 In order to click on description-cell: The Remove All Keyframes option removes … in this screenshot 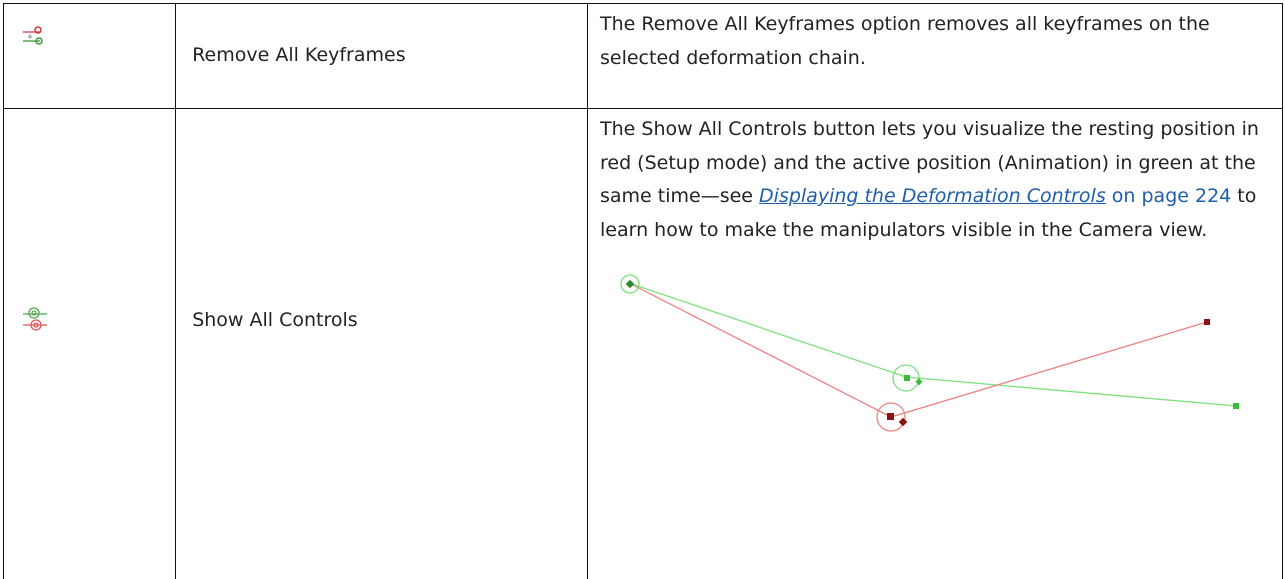, I will do `click(935, 56)`.